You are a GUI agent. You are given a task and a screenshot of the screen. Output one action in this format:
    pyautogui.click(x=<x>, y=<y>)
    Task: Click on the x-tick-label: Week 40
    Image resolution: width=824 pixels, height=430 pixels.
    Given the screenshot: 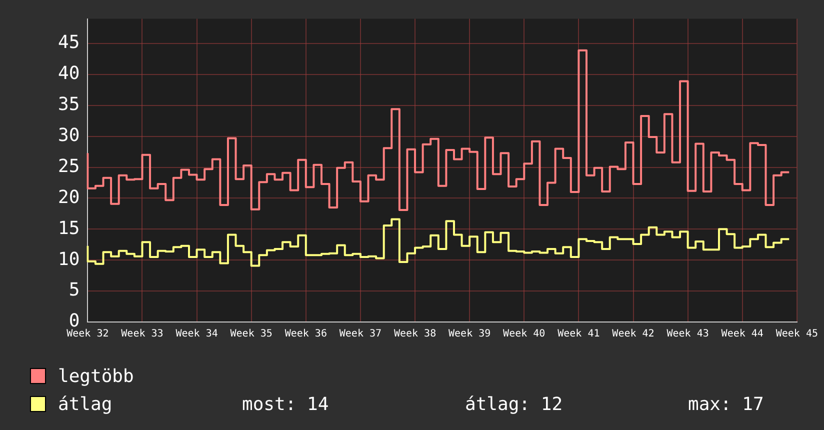 What is the action you would take?
    pyautogui.click(x=524, y=334)
    